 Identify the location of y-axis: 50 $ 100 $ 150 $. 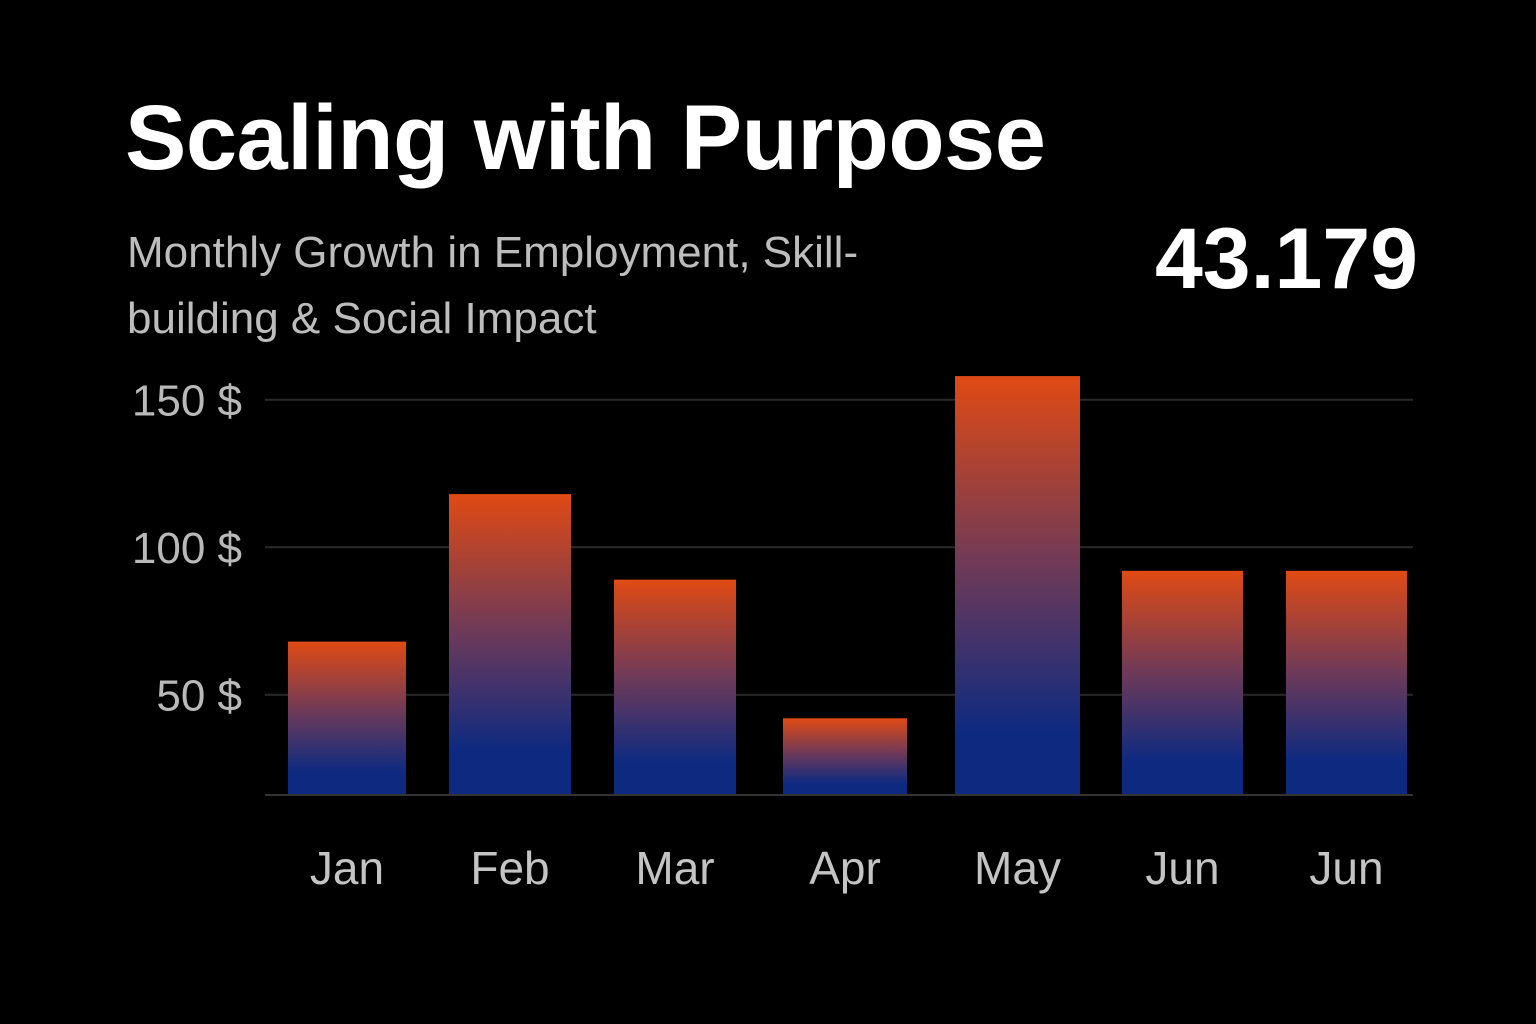
(187, 549).